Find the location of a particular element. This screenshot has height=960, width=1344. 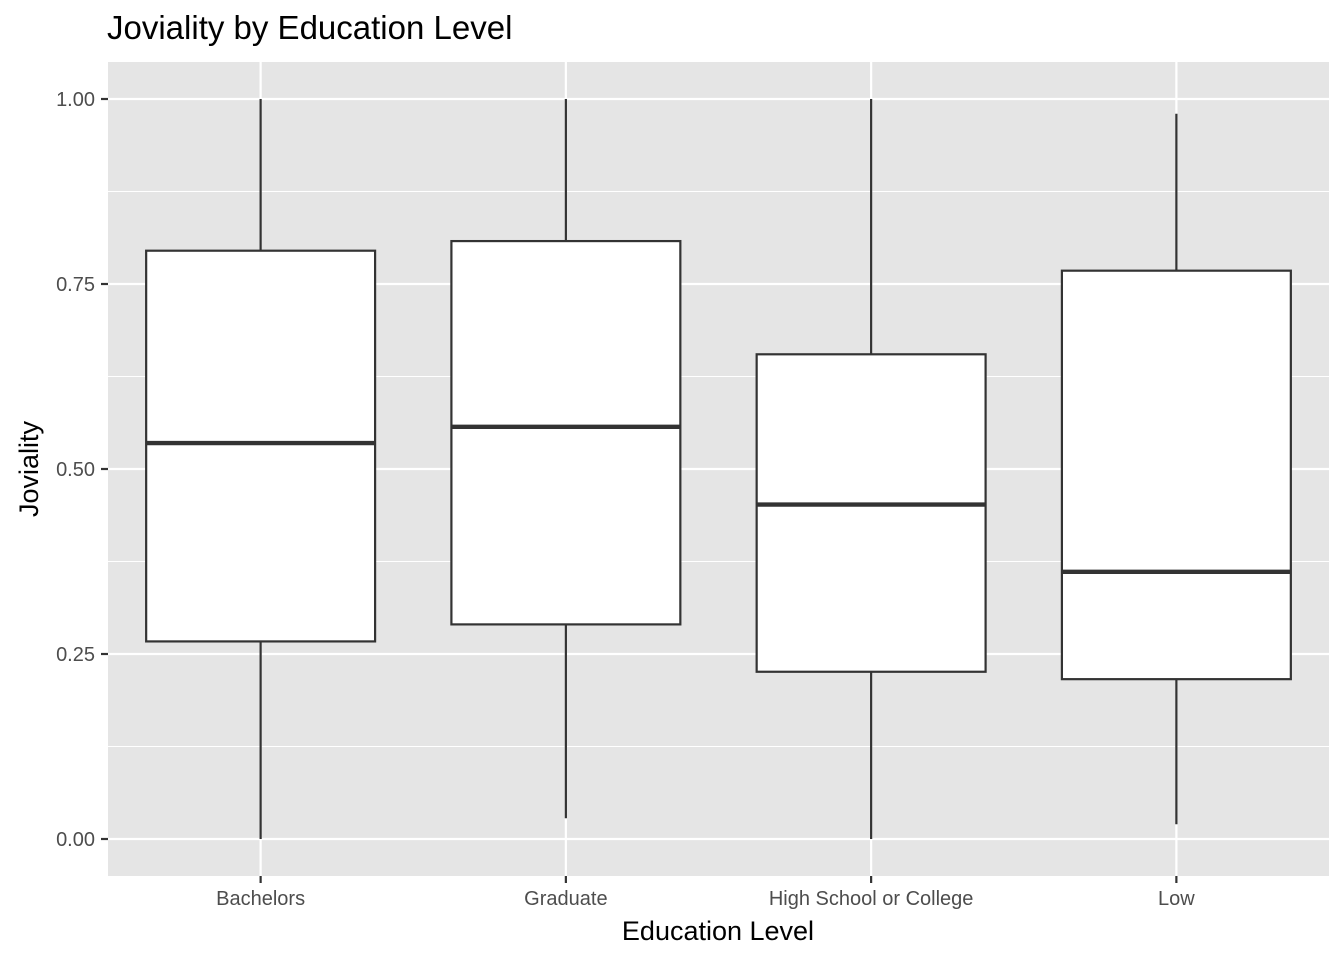

x-axis-title: Education Level is located at coordinates (718, 931).